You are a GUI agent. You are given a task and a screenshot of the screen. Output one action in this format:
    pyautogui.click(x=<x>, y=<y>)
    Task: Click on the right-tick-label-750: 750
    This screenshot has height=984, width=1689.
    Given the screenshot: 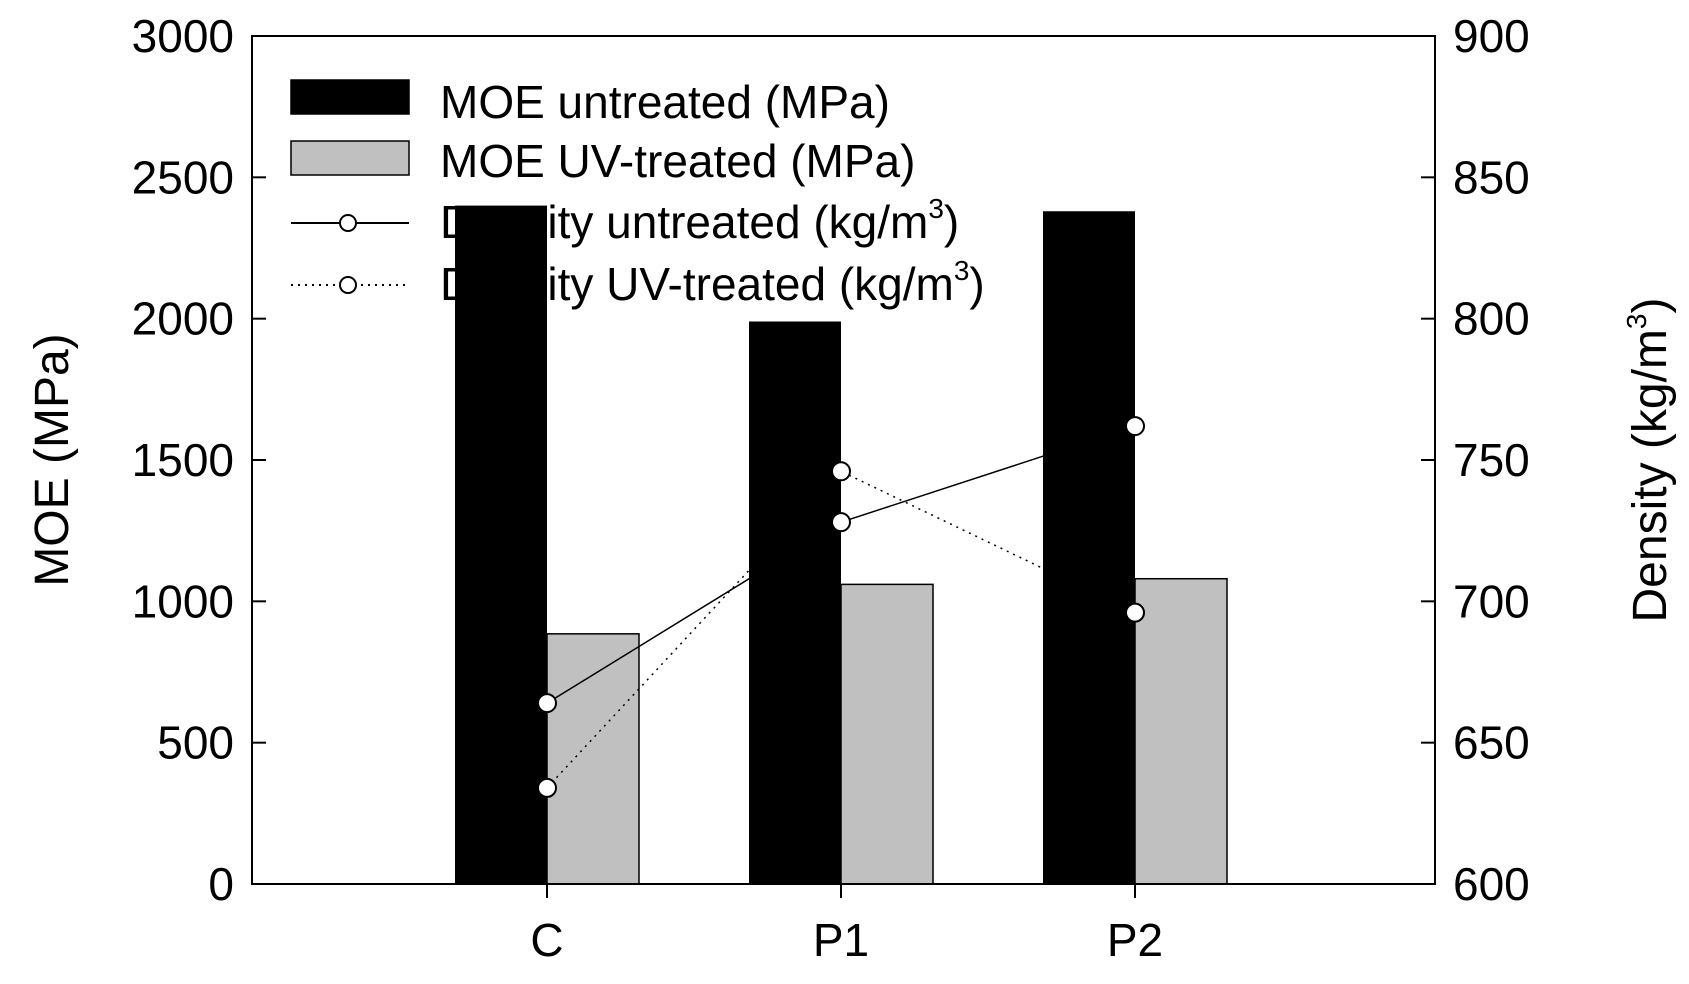 What is the action you would take?
    pyautogui.click(x=1491, y=460)
    